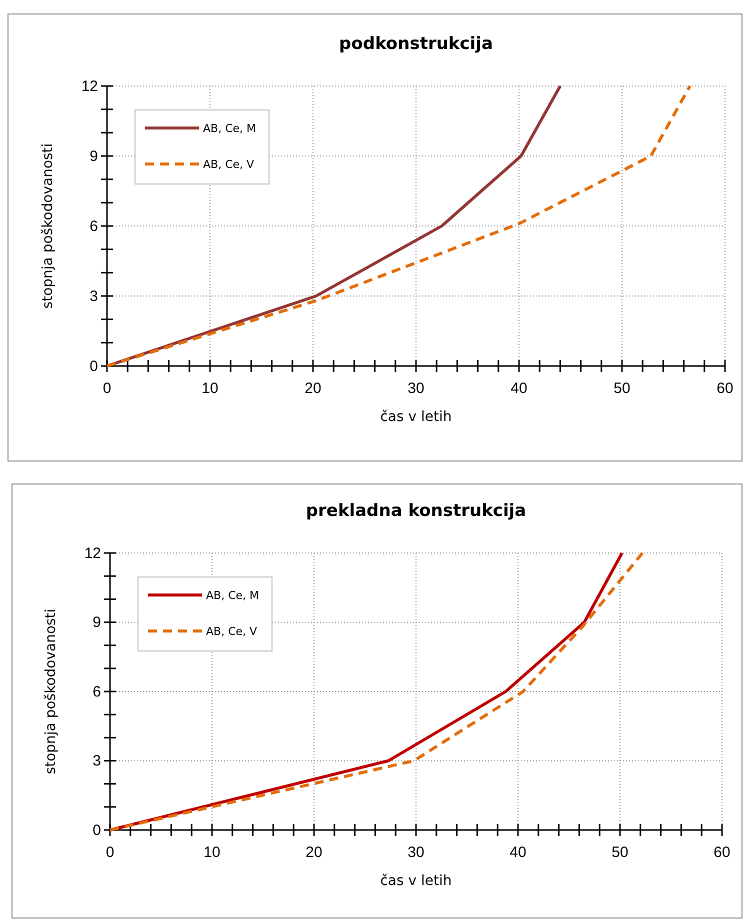  I want to click on chart-title: prekladna konstrukcija, so click(416, 511).